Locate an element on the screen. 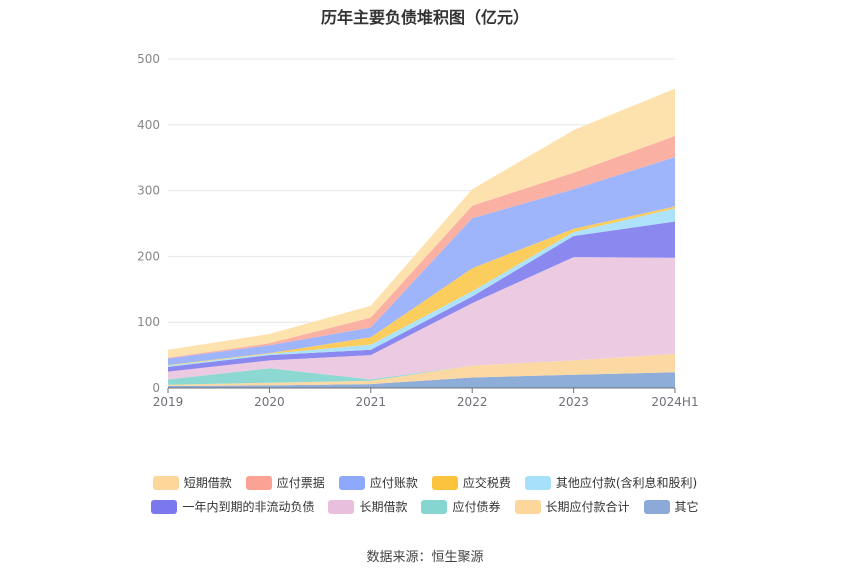  x-tick-label: 2020 is located at coordinates (269, 402).